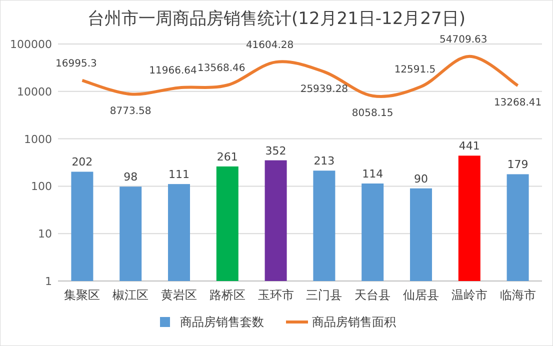  What do you see at coordinates (179, 295) in the screenshot?
I see `x-tick-label: 黄岩区` at bounding box center [179, 295].